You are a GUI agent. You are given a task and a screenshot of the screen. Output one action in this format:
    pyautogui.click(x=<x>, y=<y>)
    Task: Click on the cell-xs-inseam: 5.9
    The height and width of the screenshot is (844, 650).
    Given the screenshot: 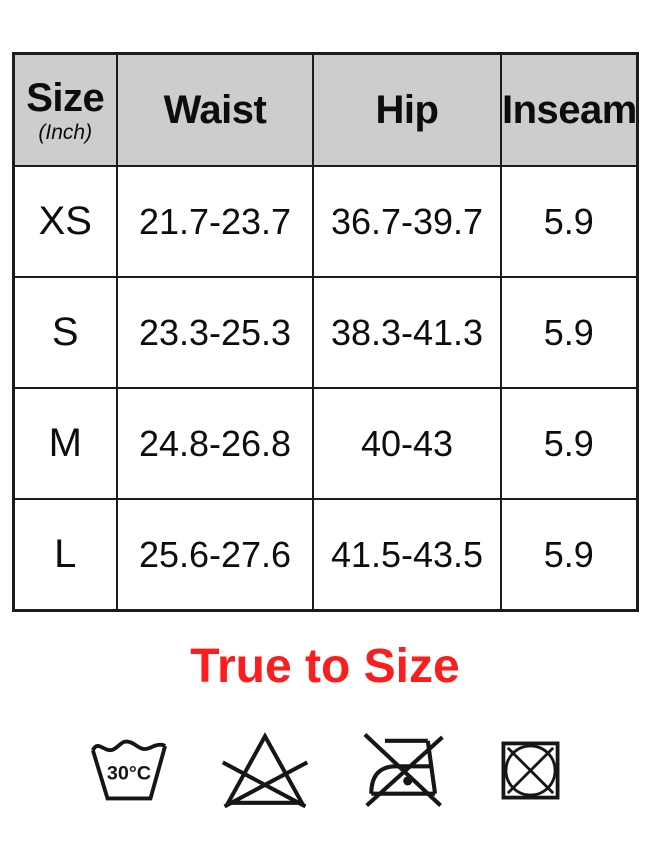 What is the action you would take?
    pyautogui.click(x=569, y=221)
    